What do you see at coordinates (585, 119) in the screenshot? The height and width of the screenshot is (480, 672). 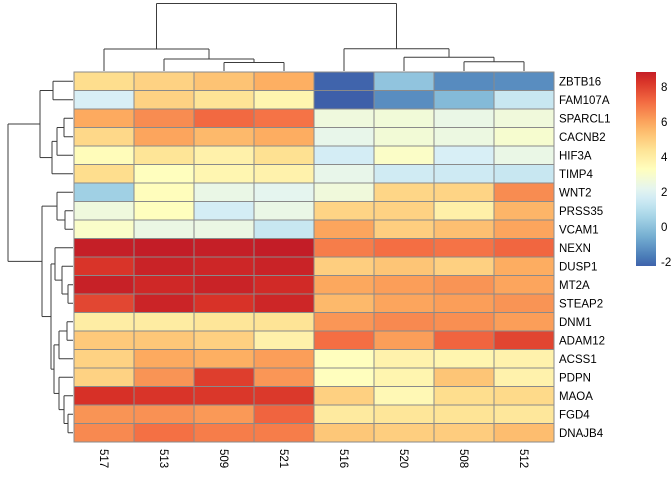 I see `row-label: SPARCL1` at bounding box center [585, 119].